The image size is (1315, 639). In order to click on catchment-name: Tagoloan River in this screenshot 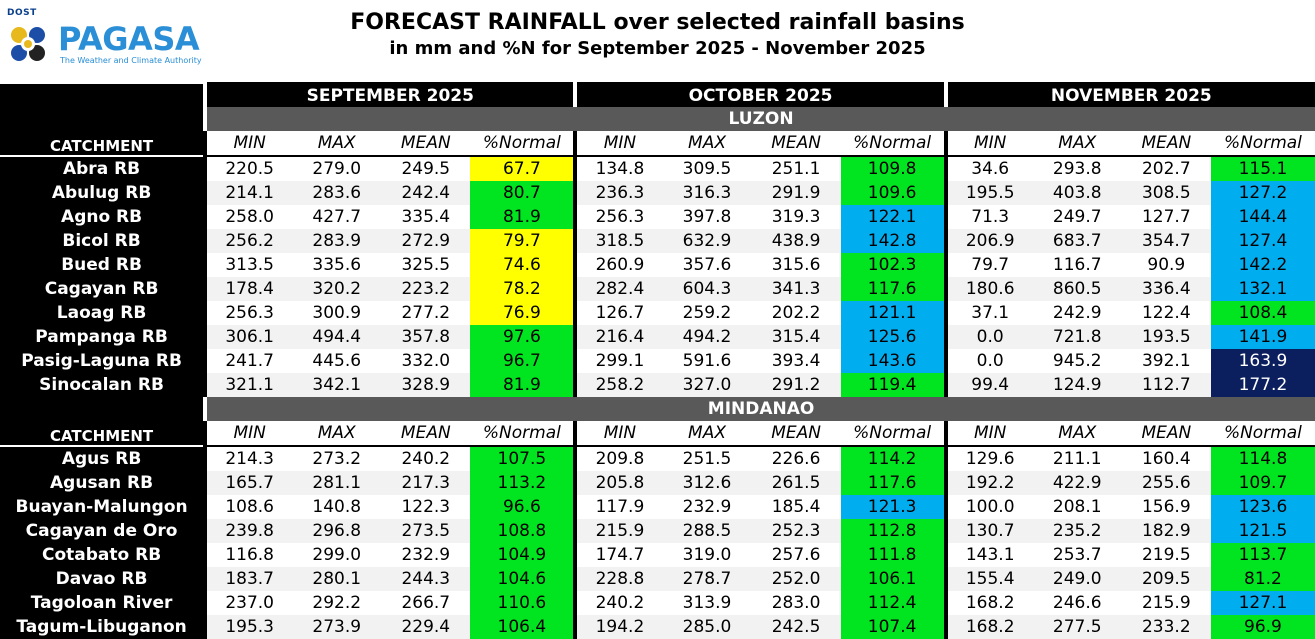, I will do `click(103, 603)`.